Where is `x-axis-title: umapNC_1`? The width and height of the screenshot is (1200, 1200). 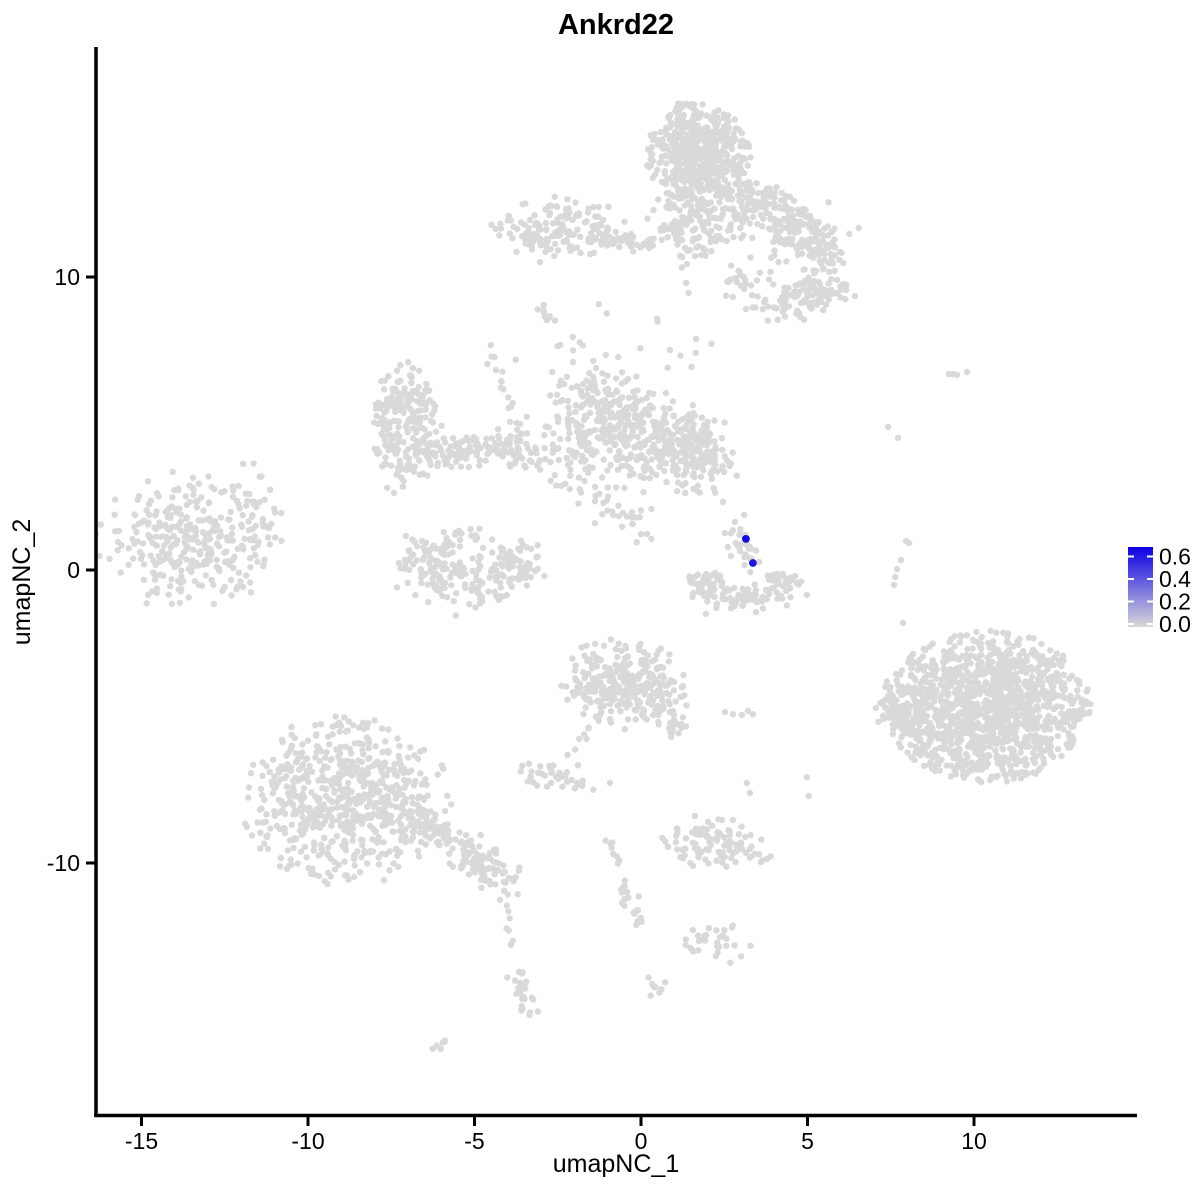 x-axis-title: umapNC_1 is located at coordinates (616, 1164).